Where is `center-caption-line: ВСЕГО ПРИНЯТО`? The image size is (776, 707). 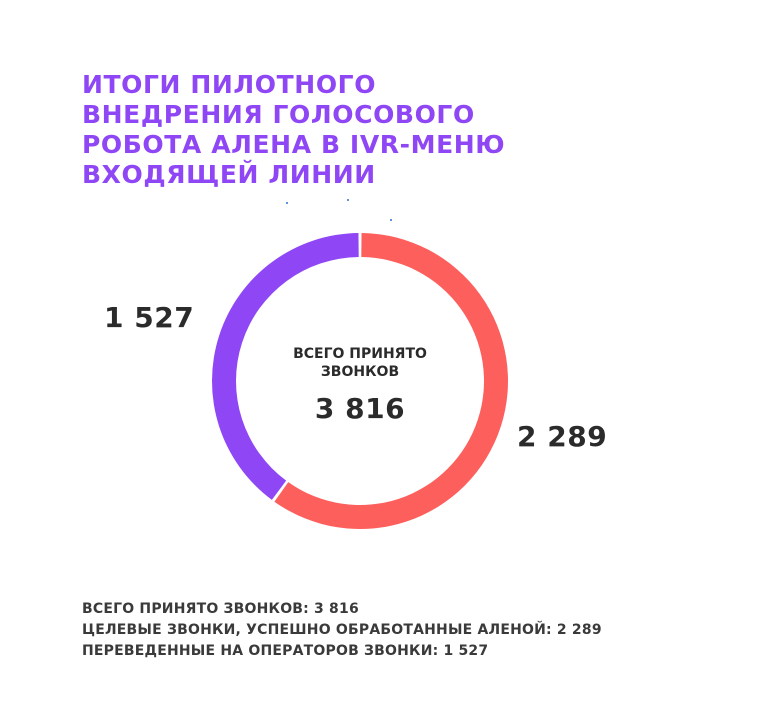
center-caption-line: ВСЕГО ПРИНЯТО is located at coordinates (360, 354).